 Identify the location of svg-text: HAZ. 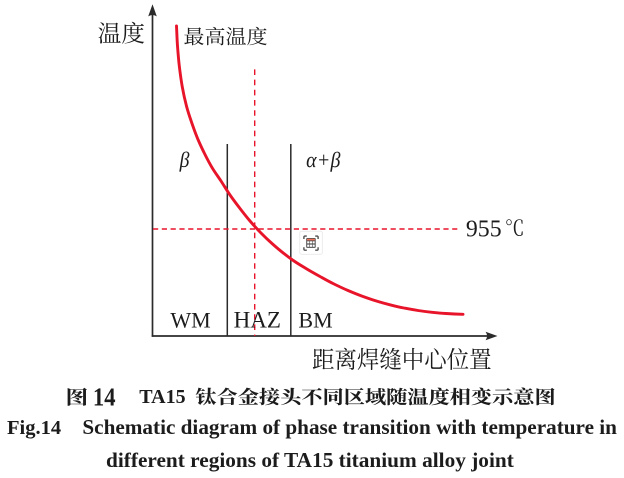
(257, 319).